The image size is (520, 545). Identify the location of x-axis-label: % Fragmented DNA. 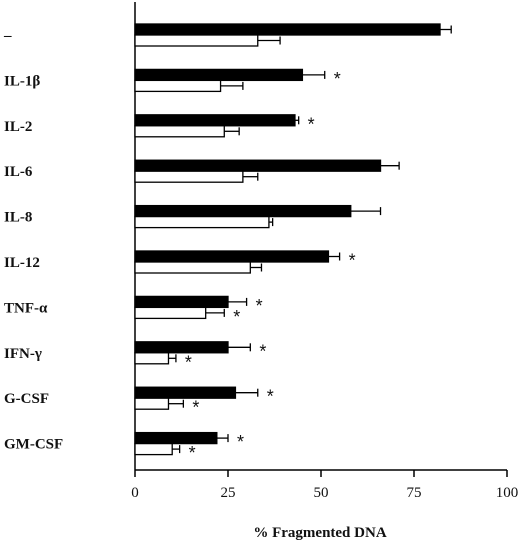
(319, 533).